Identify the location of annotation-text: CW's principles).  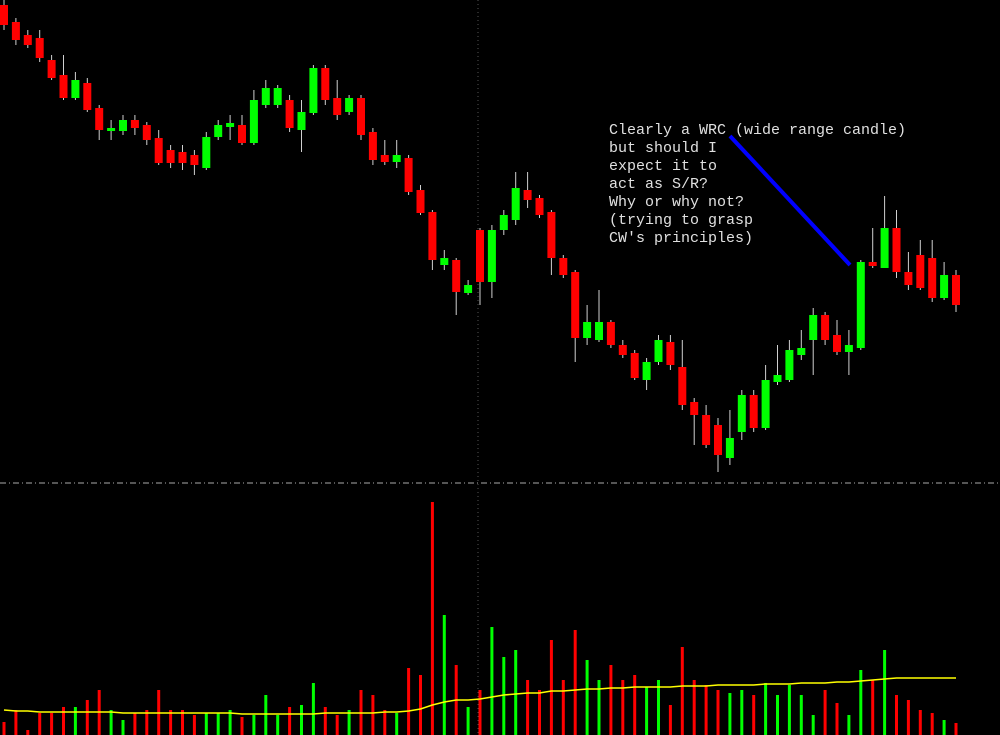
(681, 238).